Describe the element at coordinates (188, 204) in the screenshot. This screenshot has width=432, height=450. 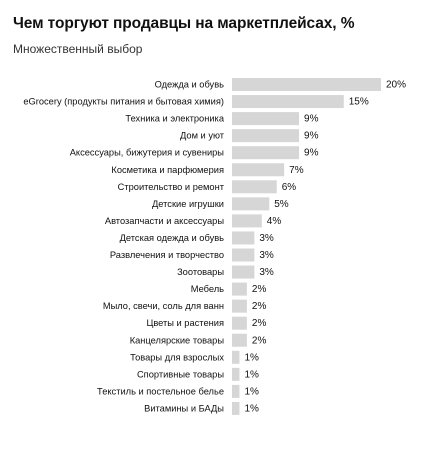
I see `category-label: Детские игрушки` at that location.